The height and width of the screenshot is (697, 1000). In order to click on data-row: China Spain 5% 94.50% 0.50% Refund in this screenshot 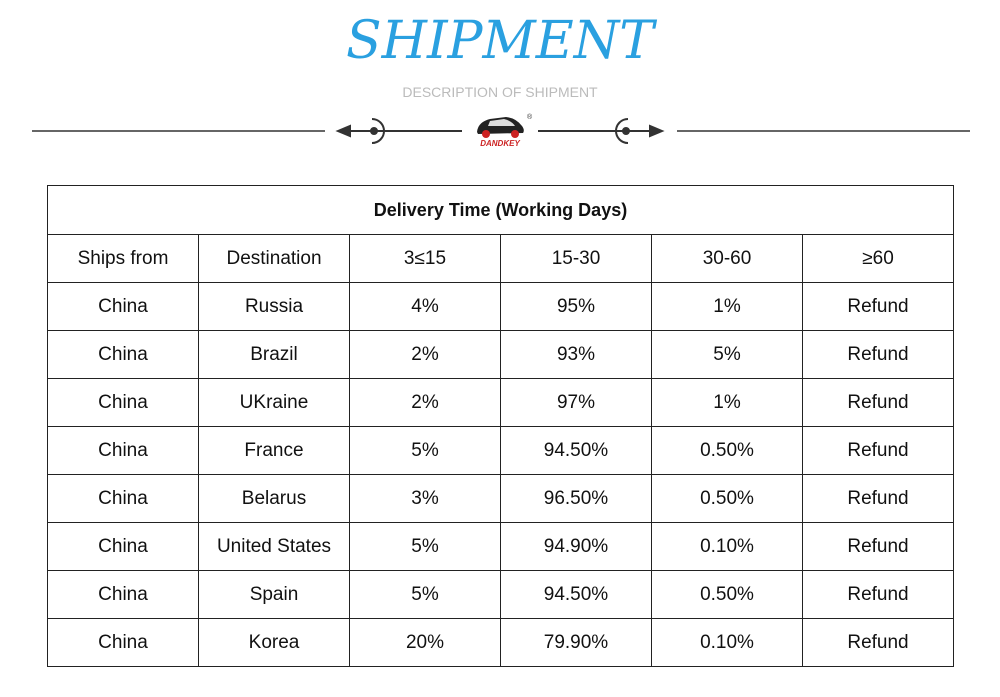, I will do `click(500, 594)`.